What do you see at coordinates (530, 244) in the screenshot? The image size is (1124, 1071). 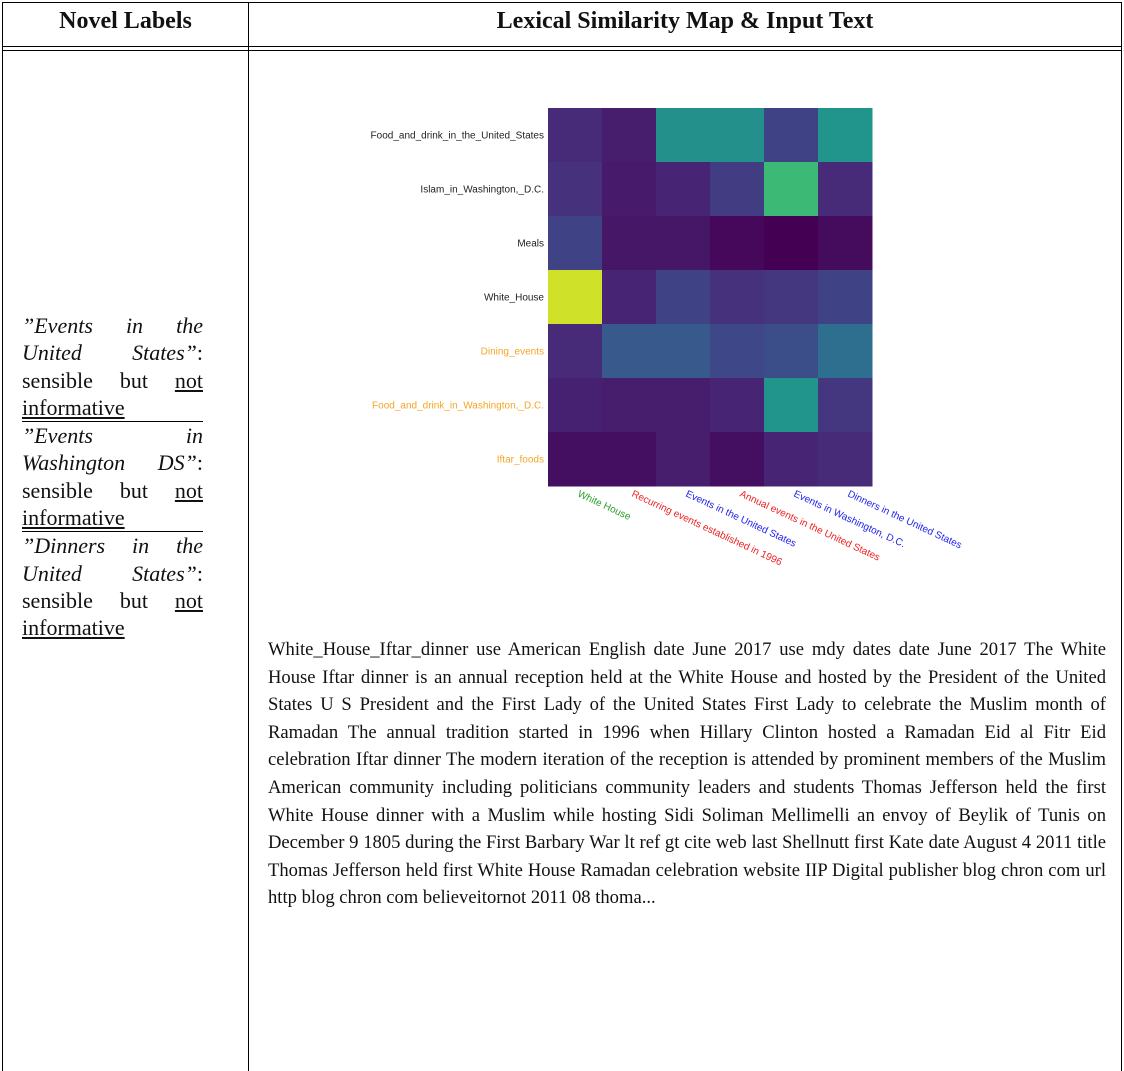 I see `row-label: Meals` at bounding box center [530, 244].